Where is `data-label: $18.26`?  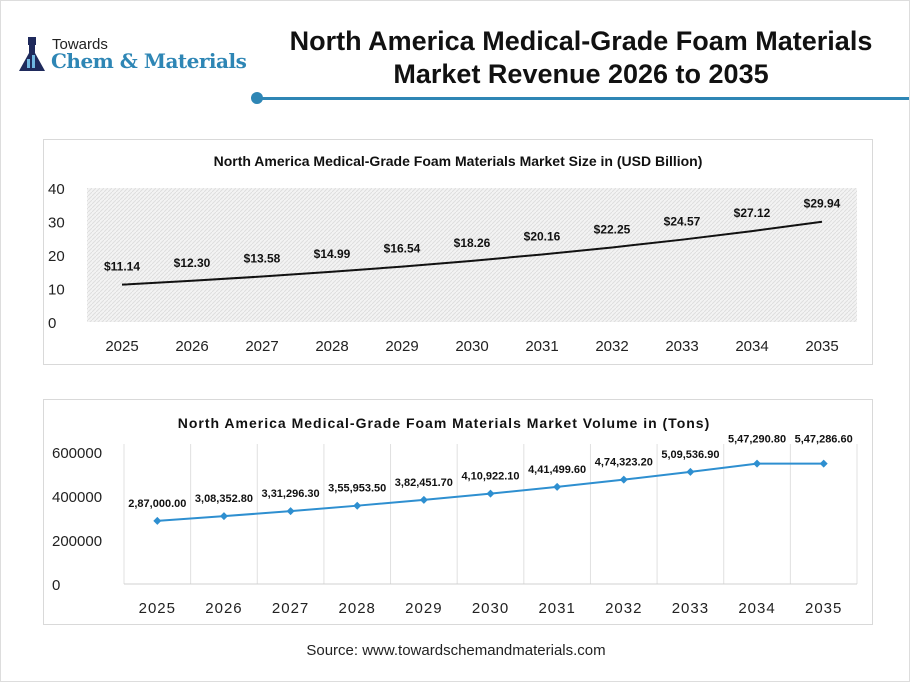 data-label: $18.26 is located at coordinates (472, 243).